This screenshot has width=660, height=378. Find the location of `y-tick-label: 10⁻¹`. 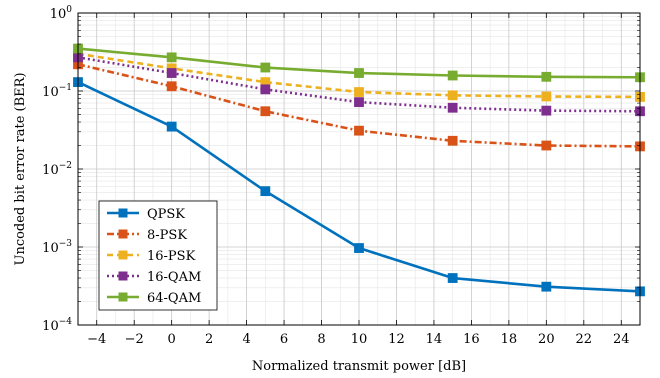

y-tick-label: 10⁻¹ is located at coordinates (57, 91).